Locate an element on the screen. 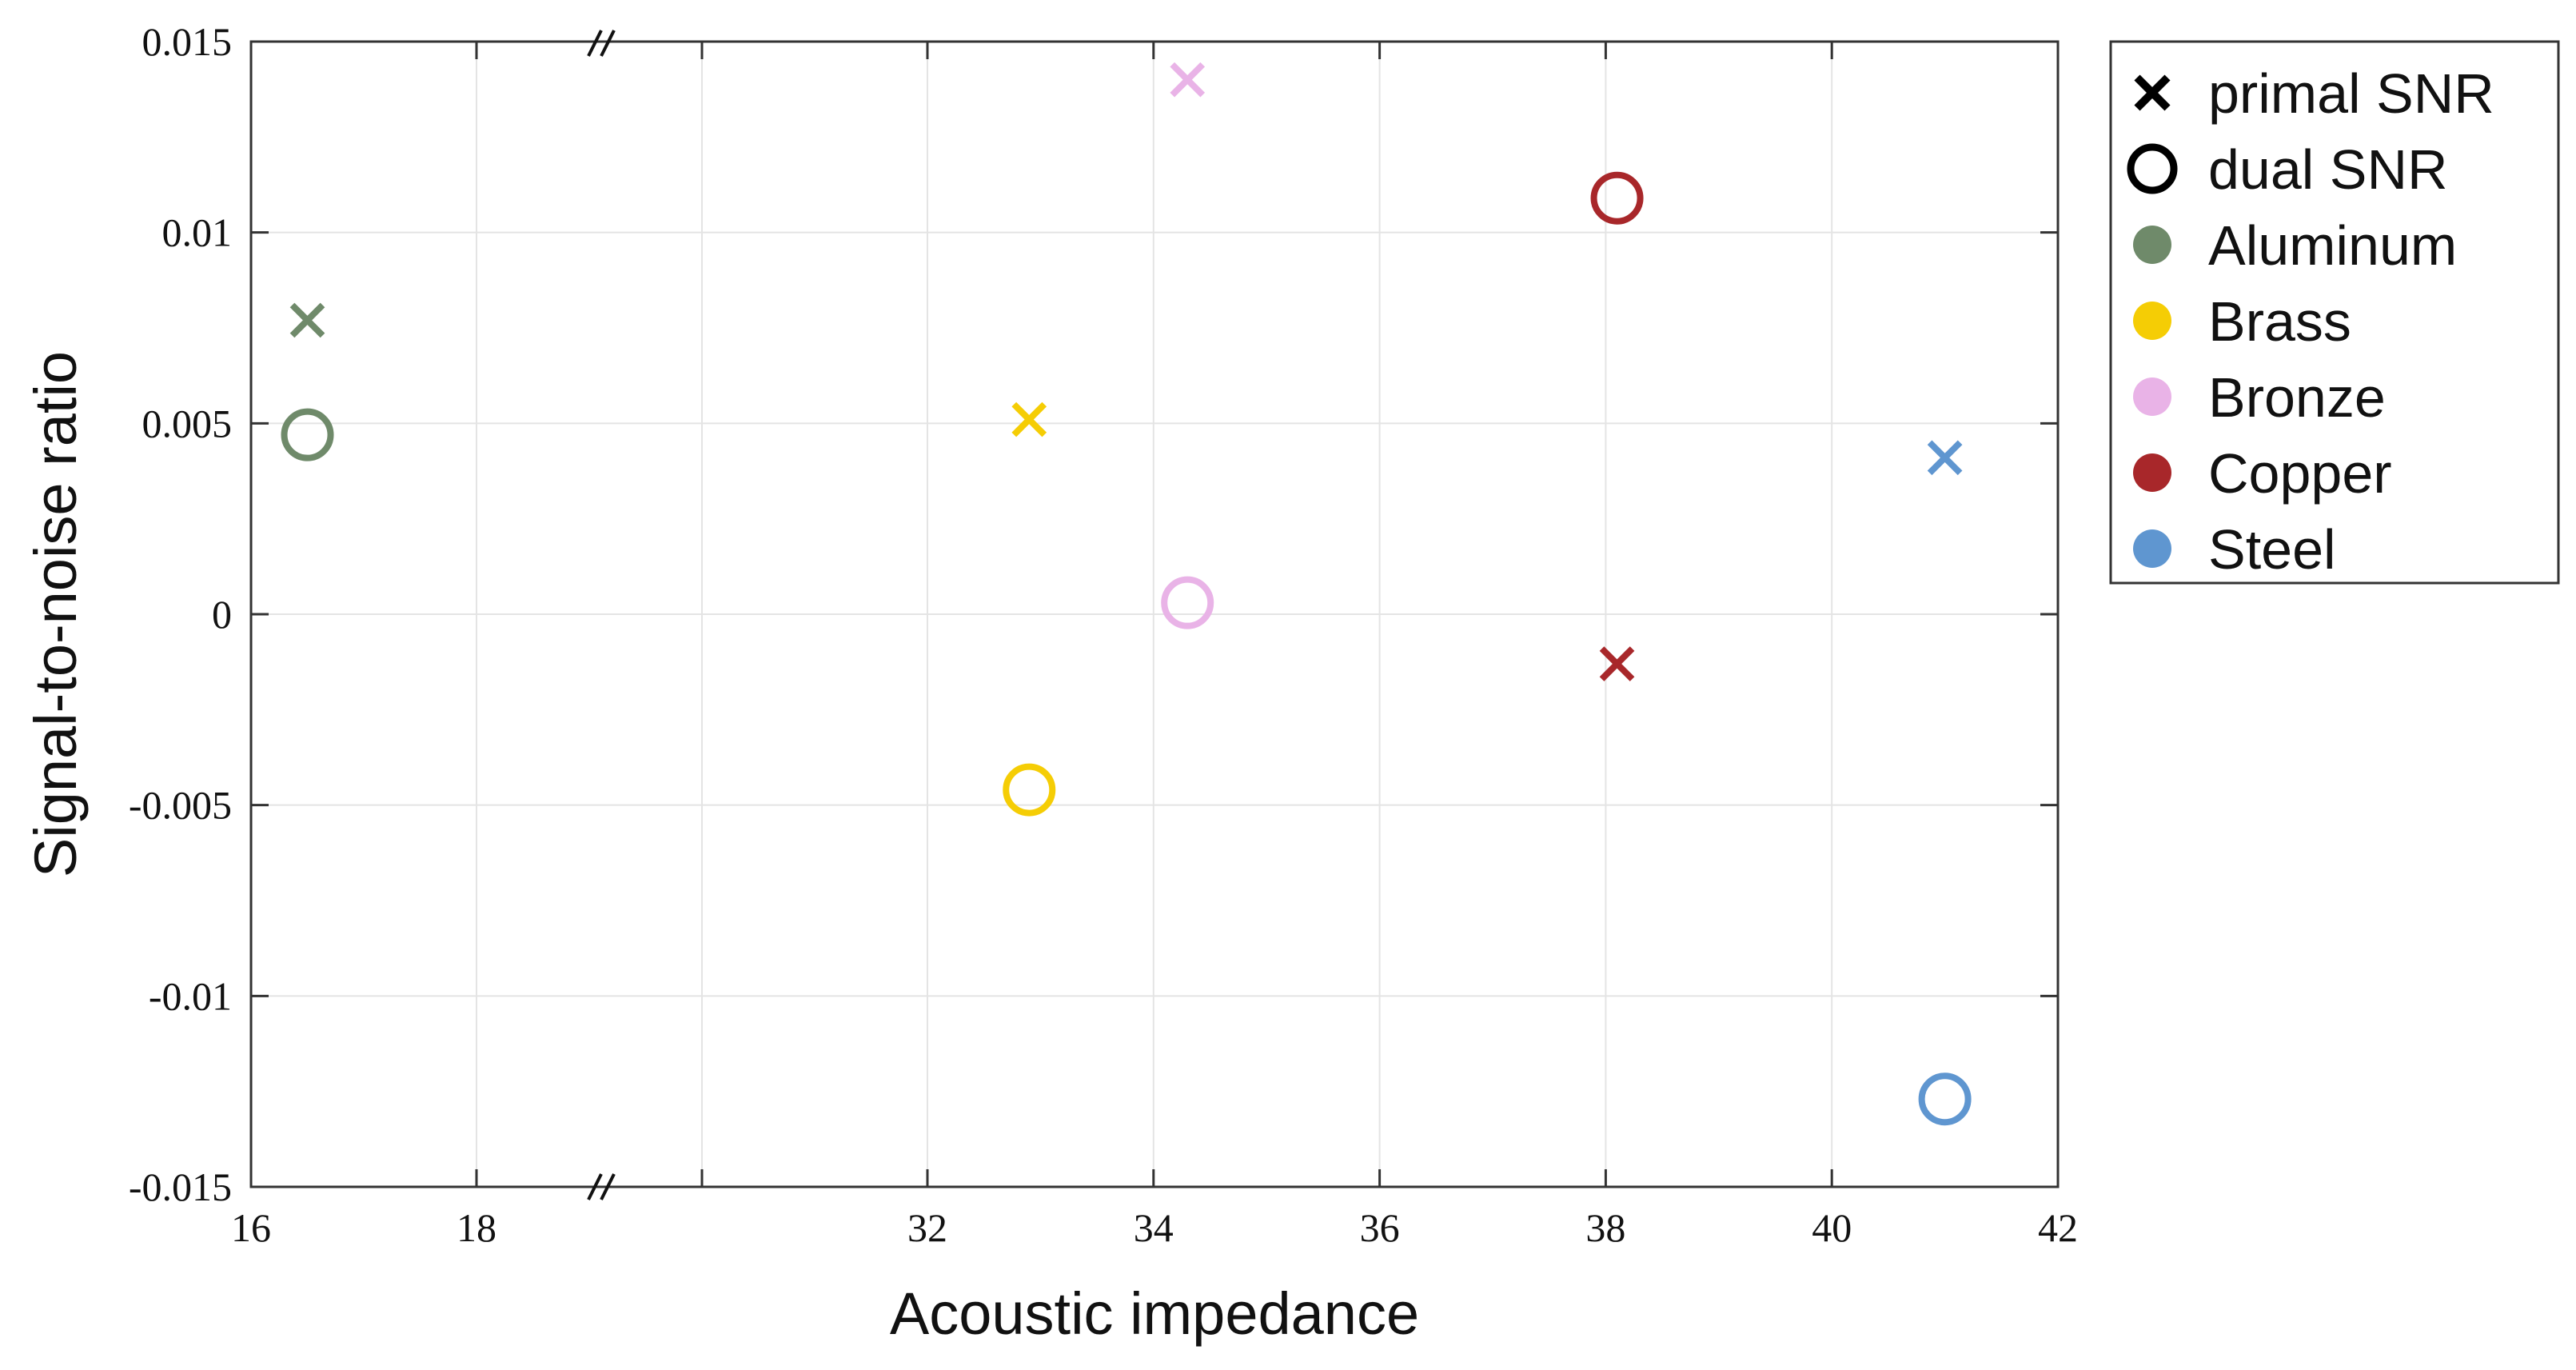  y-tick-label: 0.015 is located at coordinates (187, 41).